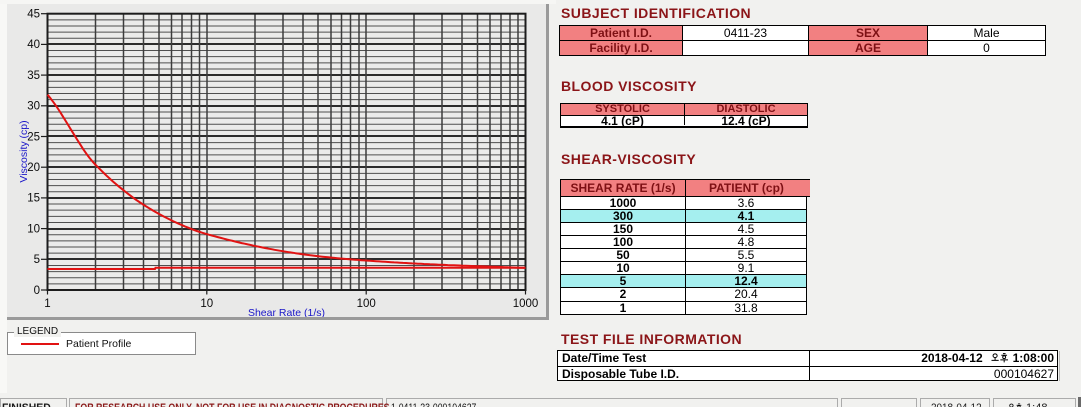  Describe the element at coordinates (33, 15) in the screenshot. I see `svg-text: 45` at that location.